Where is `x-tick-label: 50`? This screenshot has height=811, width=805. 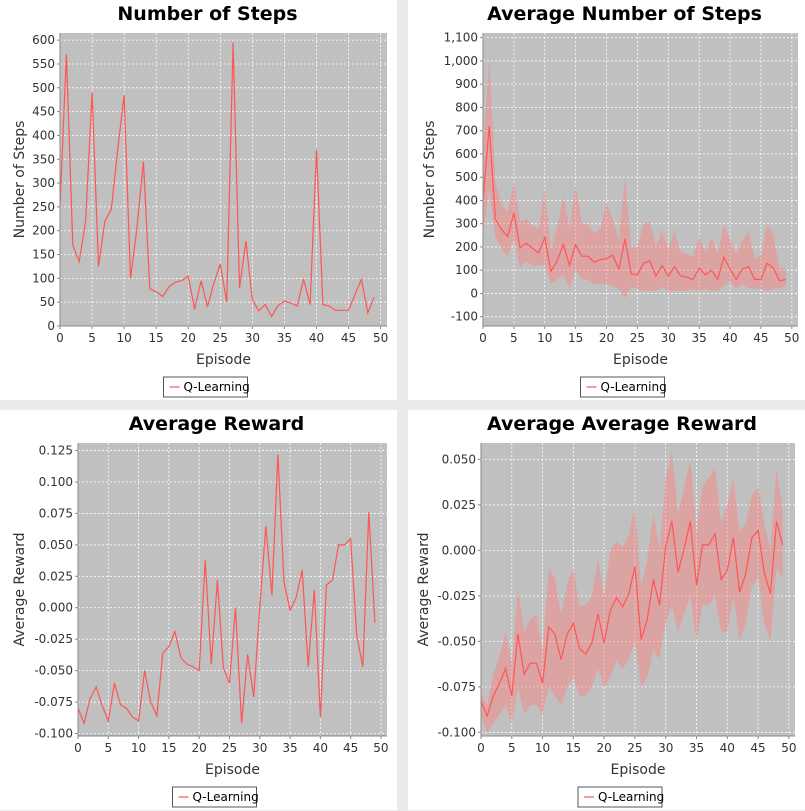
x-tick-label: 50 is located at coordinates (788, 748).